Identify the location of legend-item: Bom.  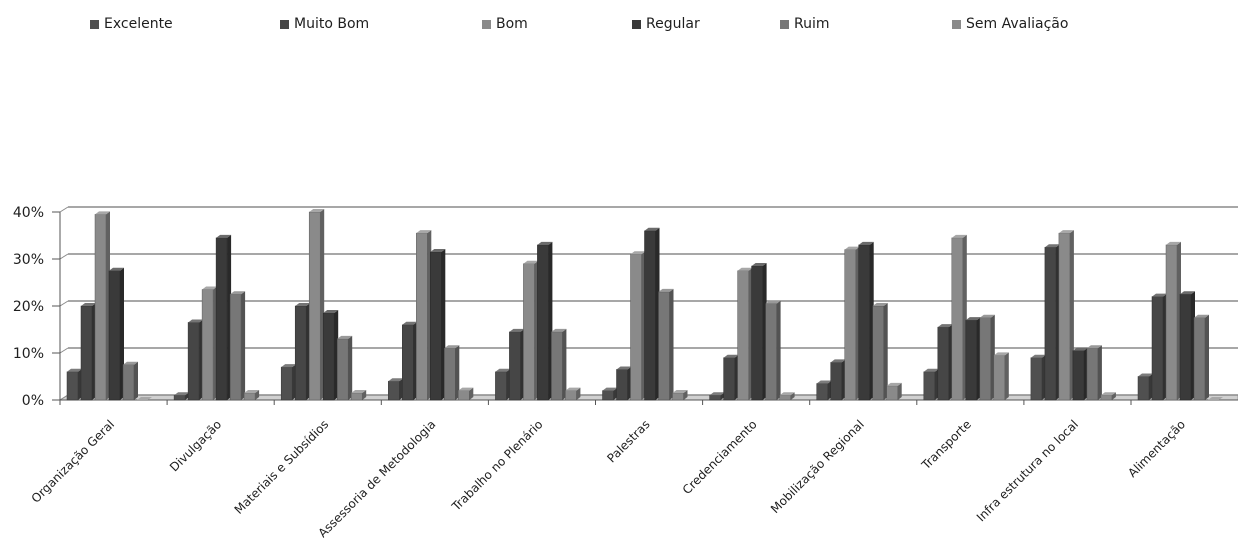
(505, 24).